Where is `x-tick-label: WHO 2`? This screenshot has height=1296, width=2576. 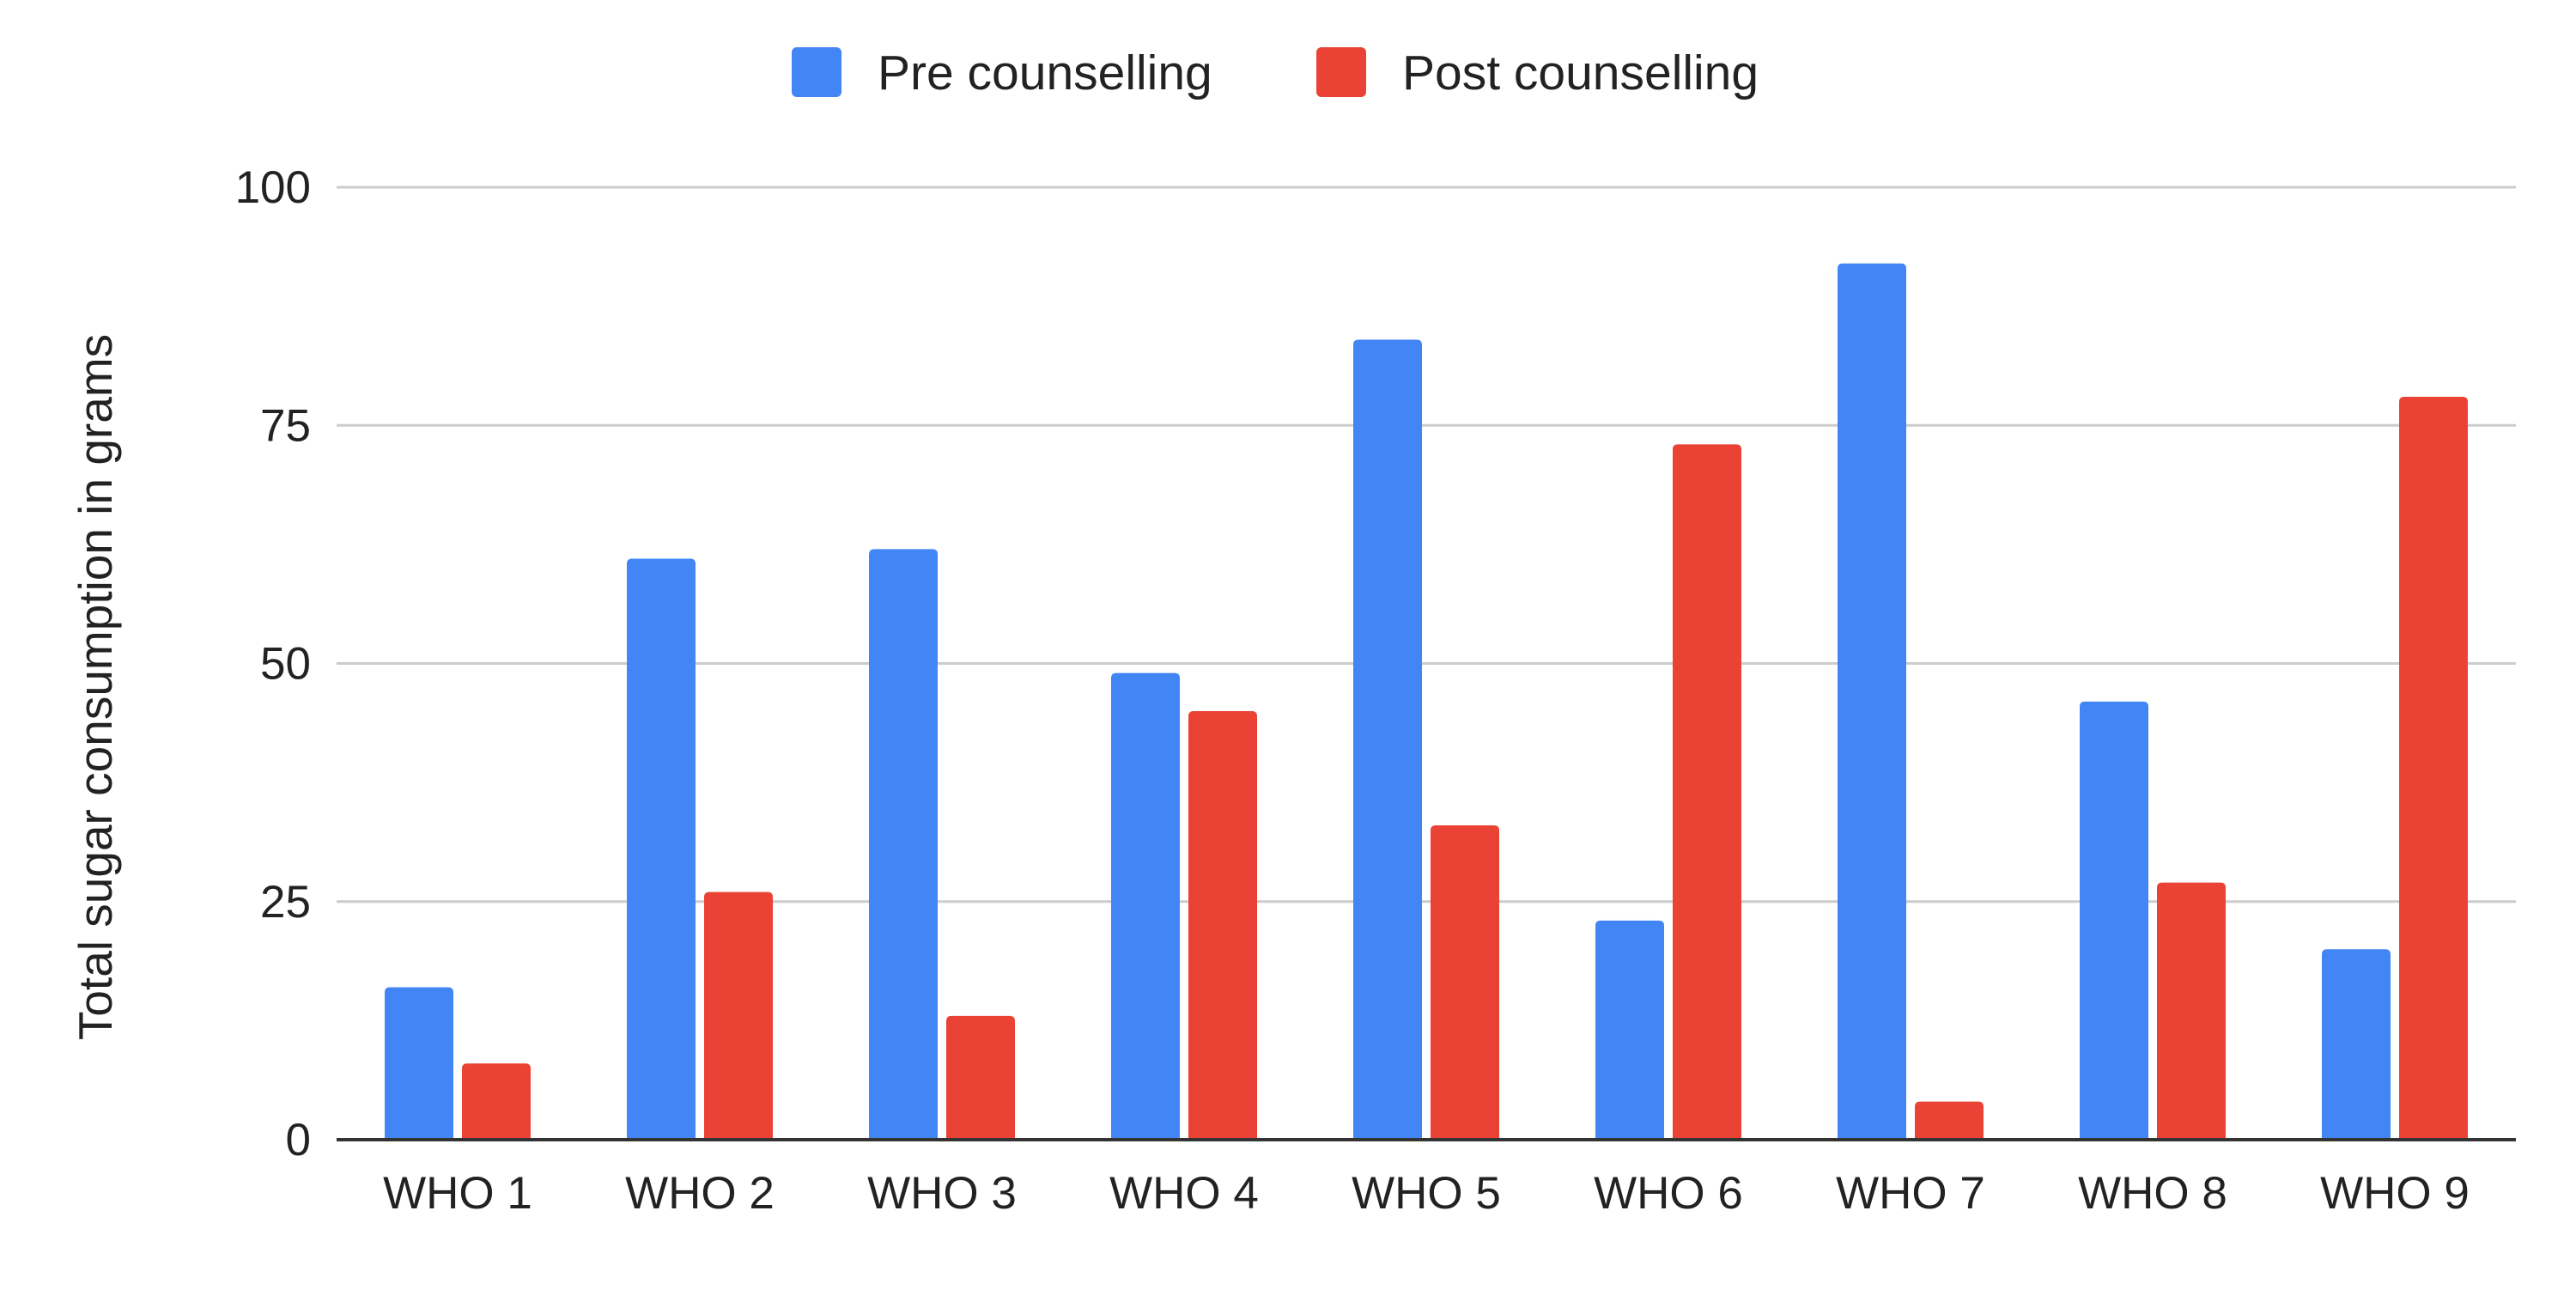 x-tick-label: WHO 2 is located at coordinates (700, 1193).